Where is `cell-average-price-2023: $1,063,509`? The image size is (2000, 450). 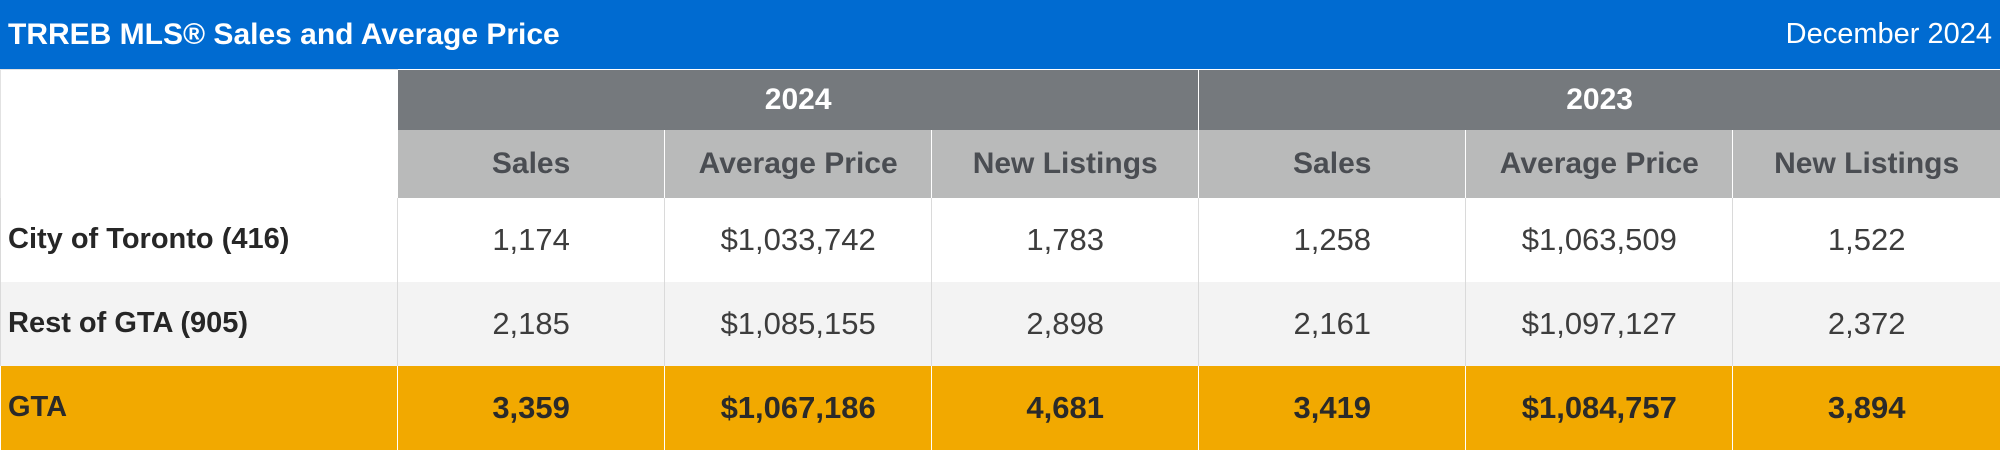 cell-average-price-2023: $1,063,509 is located at coordinates (1599, 239).